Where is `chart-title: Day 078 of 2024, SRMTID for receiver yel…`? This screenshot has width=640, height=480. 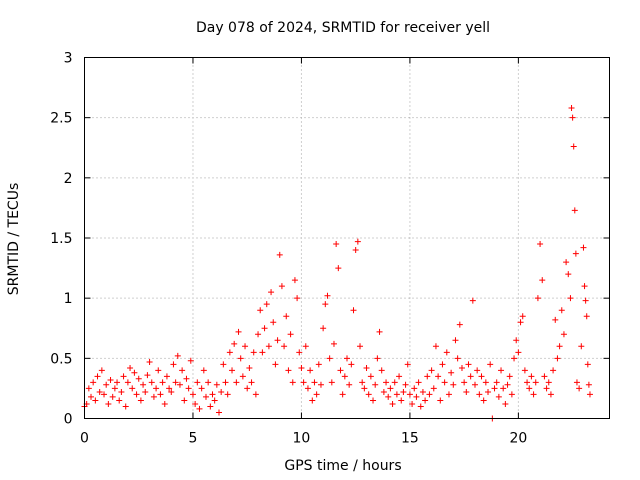 chart-title: Day 078 of 2024, SRMTID for receiver yel… is located at coordinates (343, 28).